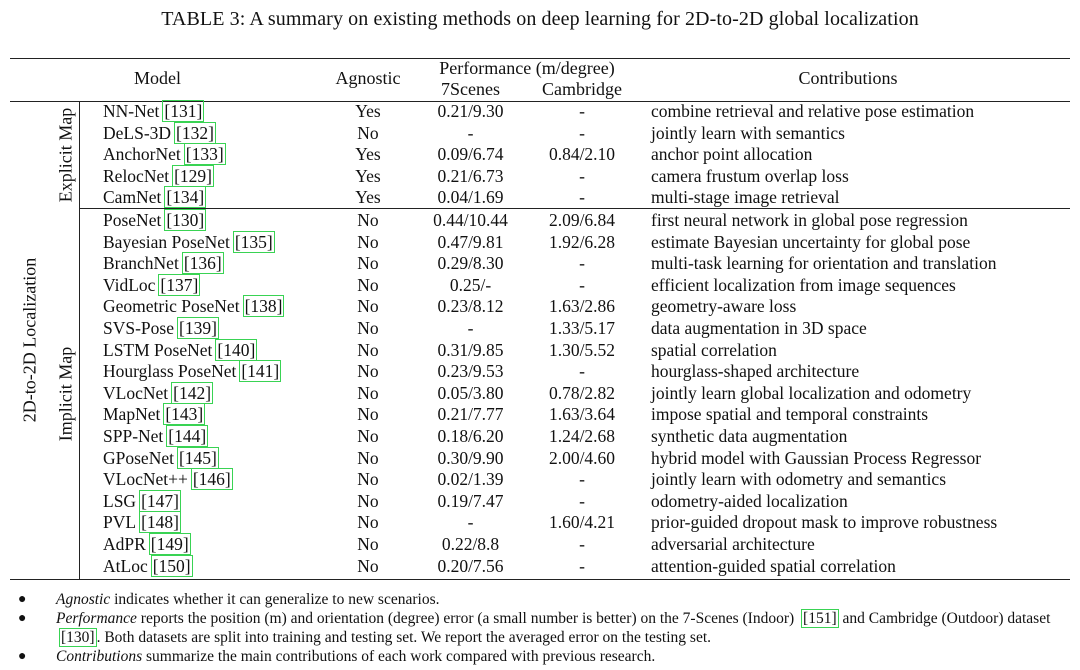 The height and width of the screenshot is (670, 1080). What do you see at coordinates (749, 500) in the screenshot?
I see `cell-contributions: odometry-aided localization` at bounding box center [749, 500].